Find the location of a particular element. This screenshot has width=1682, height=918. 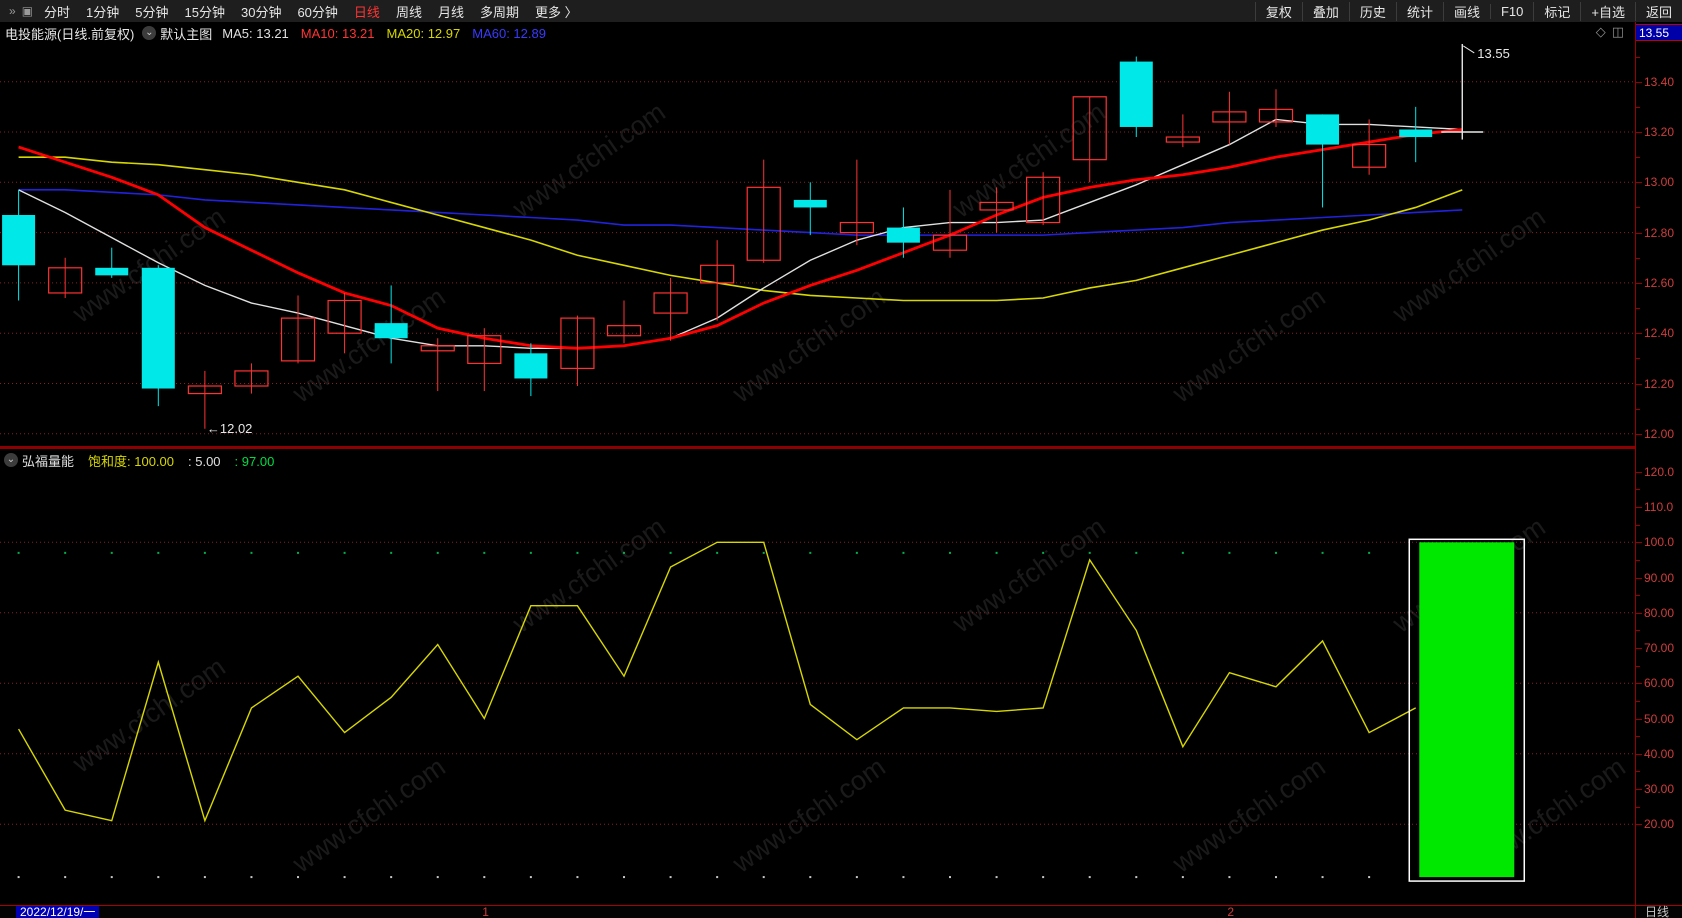

axis-tick-label: 30.00 is located at coordinates (1659, 788).